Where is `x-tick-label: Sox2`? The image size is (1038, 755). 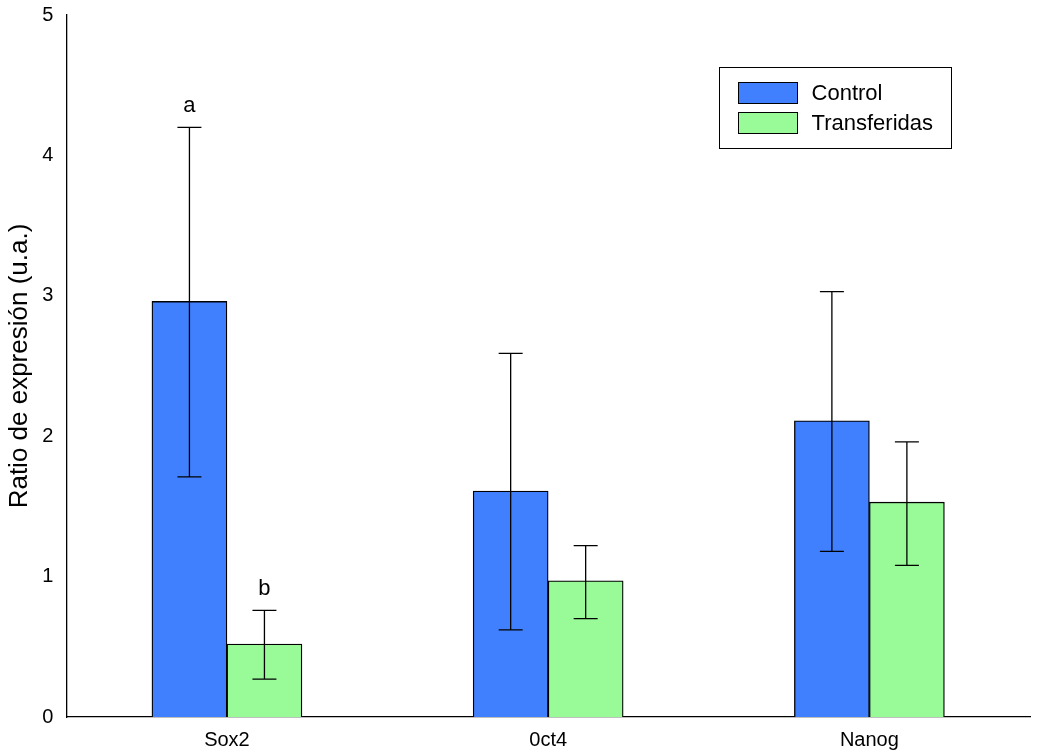
x-tick-label: Sox2 is located at coordinates (227, 738).